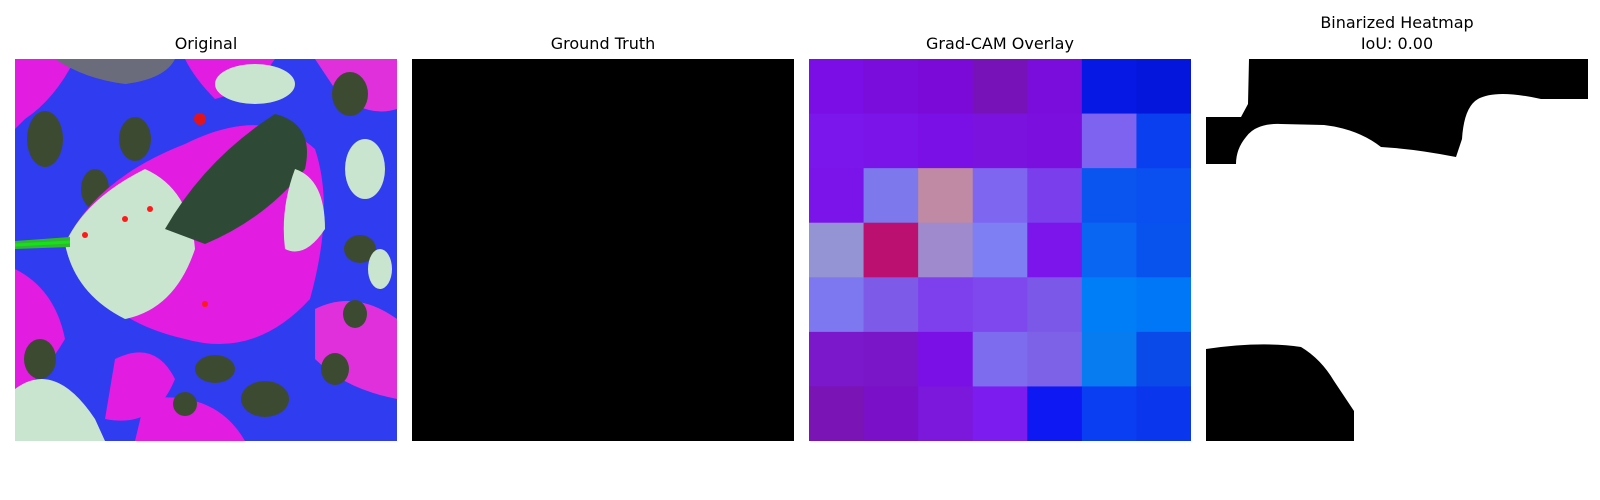 This screenshot has width=1600, height=500. Describe the element at coordinates (1397, 22) in the screenshot. I see `binarized-heatmap-title: Binarized Heatmap` at that location.